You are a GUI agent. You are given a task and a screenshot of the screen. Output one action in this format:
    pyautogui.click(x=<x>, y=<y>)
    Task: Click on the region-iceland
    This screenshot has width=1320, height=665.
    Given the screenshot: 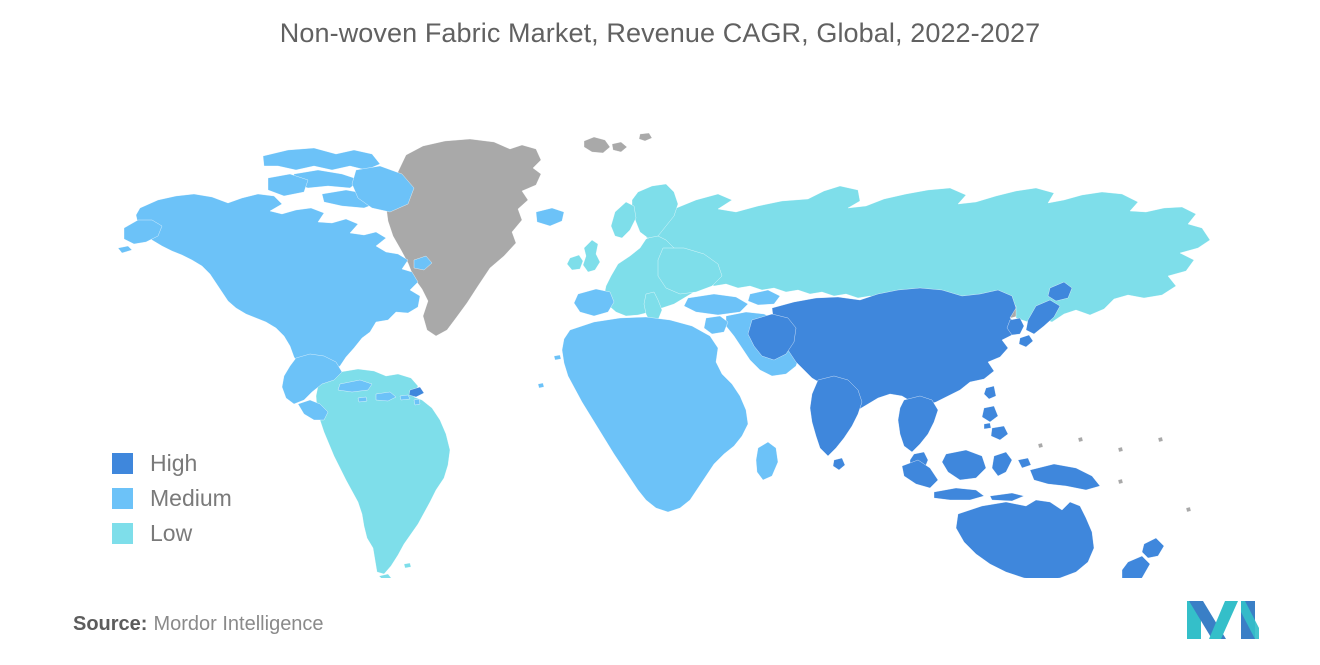 What is the action you would take?
    pyautogui.click(x=550, y=217)
    